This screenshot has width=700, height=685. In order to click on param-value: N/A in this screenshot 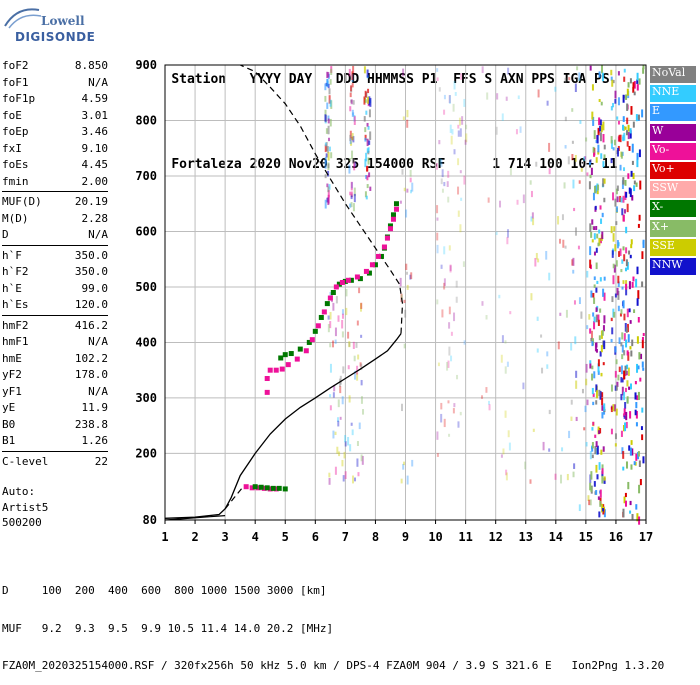, I will do `click(98, 341)`.